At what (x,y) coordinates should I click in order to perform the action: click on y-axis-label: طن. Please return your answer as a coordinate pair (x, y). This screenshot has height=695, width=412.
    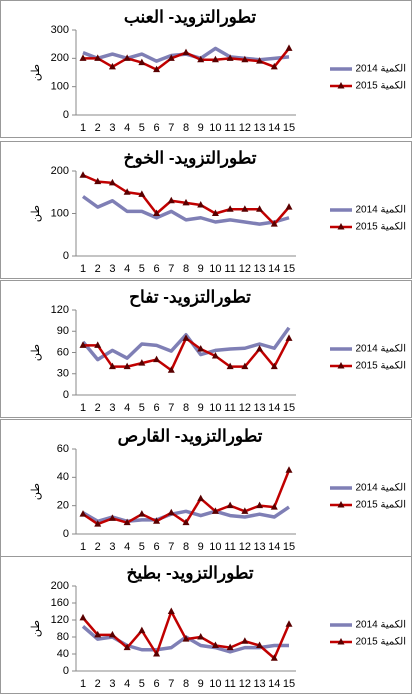
    Looking at the image, I should click on (36, 491).